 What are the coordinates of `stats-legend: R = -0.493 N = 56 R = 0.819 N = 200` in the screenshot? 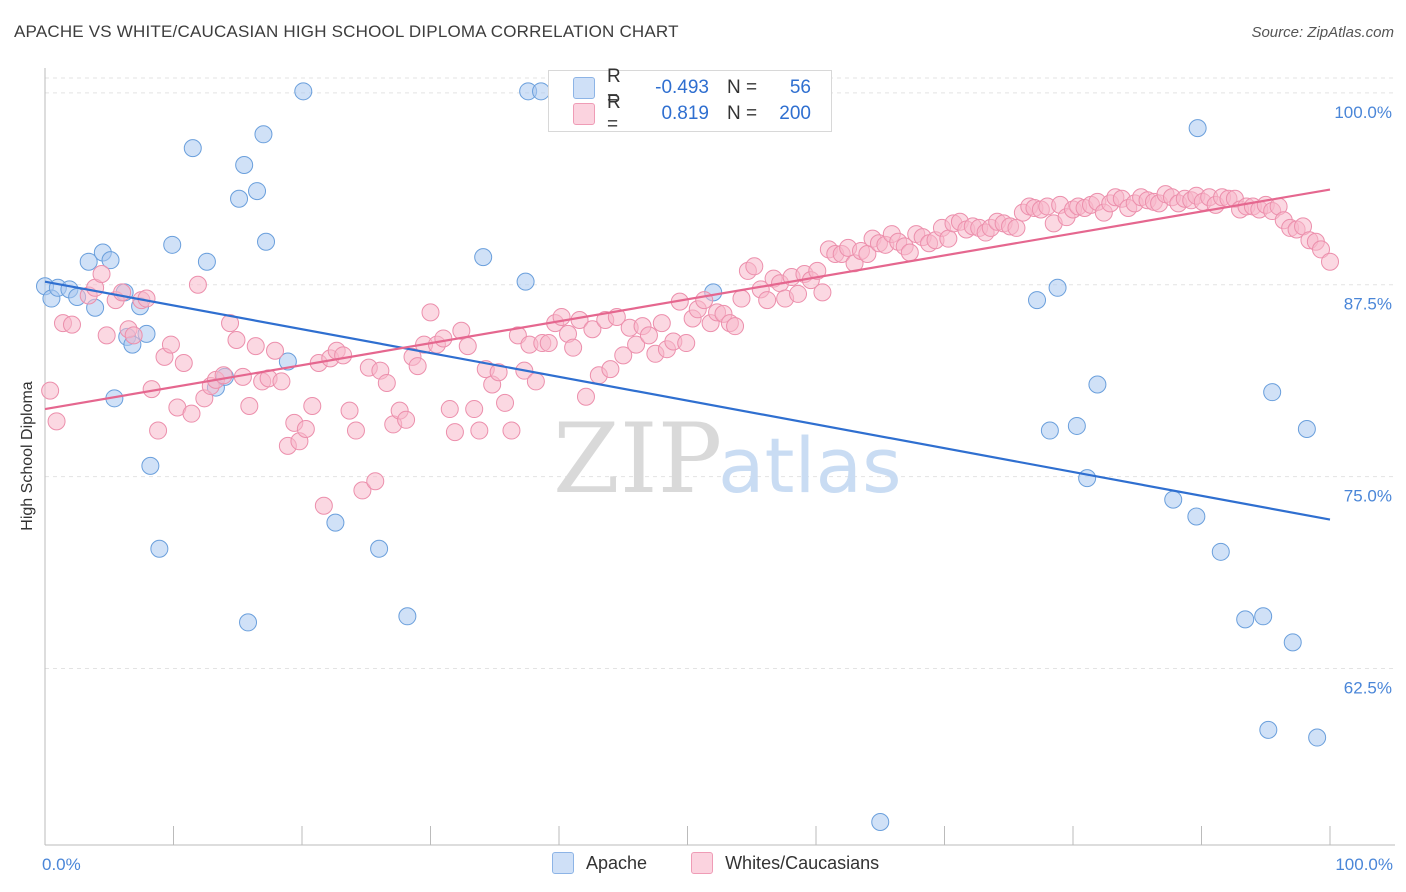 It's located at (690, 100).